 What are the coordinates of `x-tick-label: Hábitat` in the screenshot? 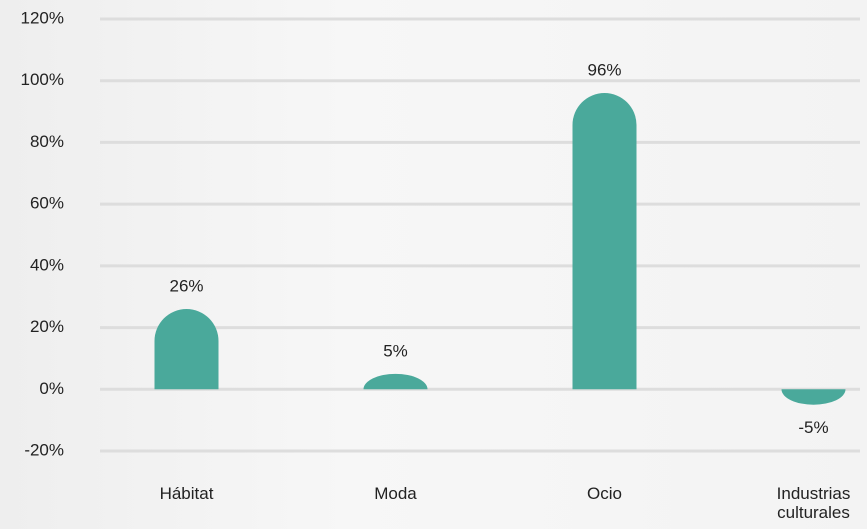 It's located at (186, 493).